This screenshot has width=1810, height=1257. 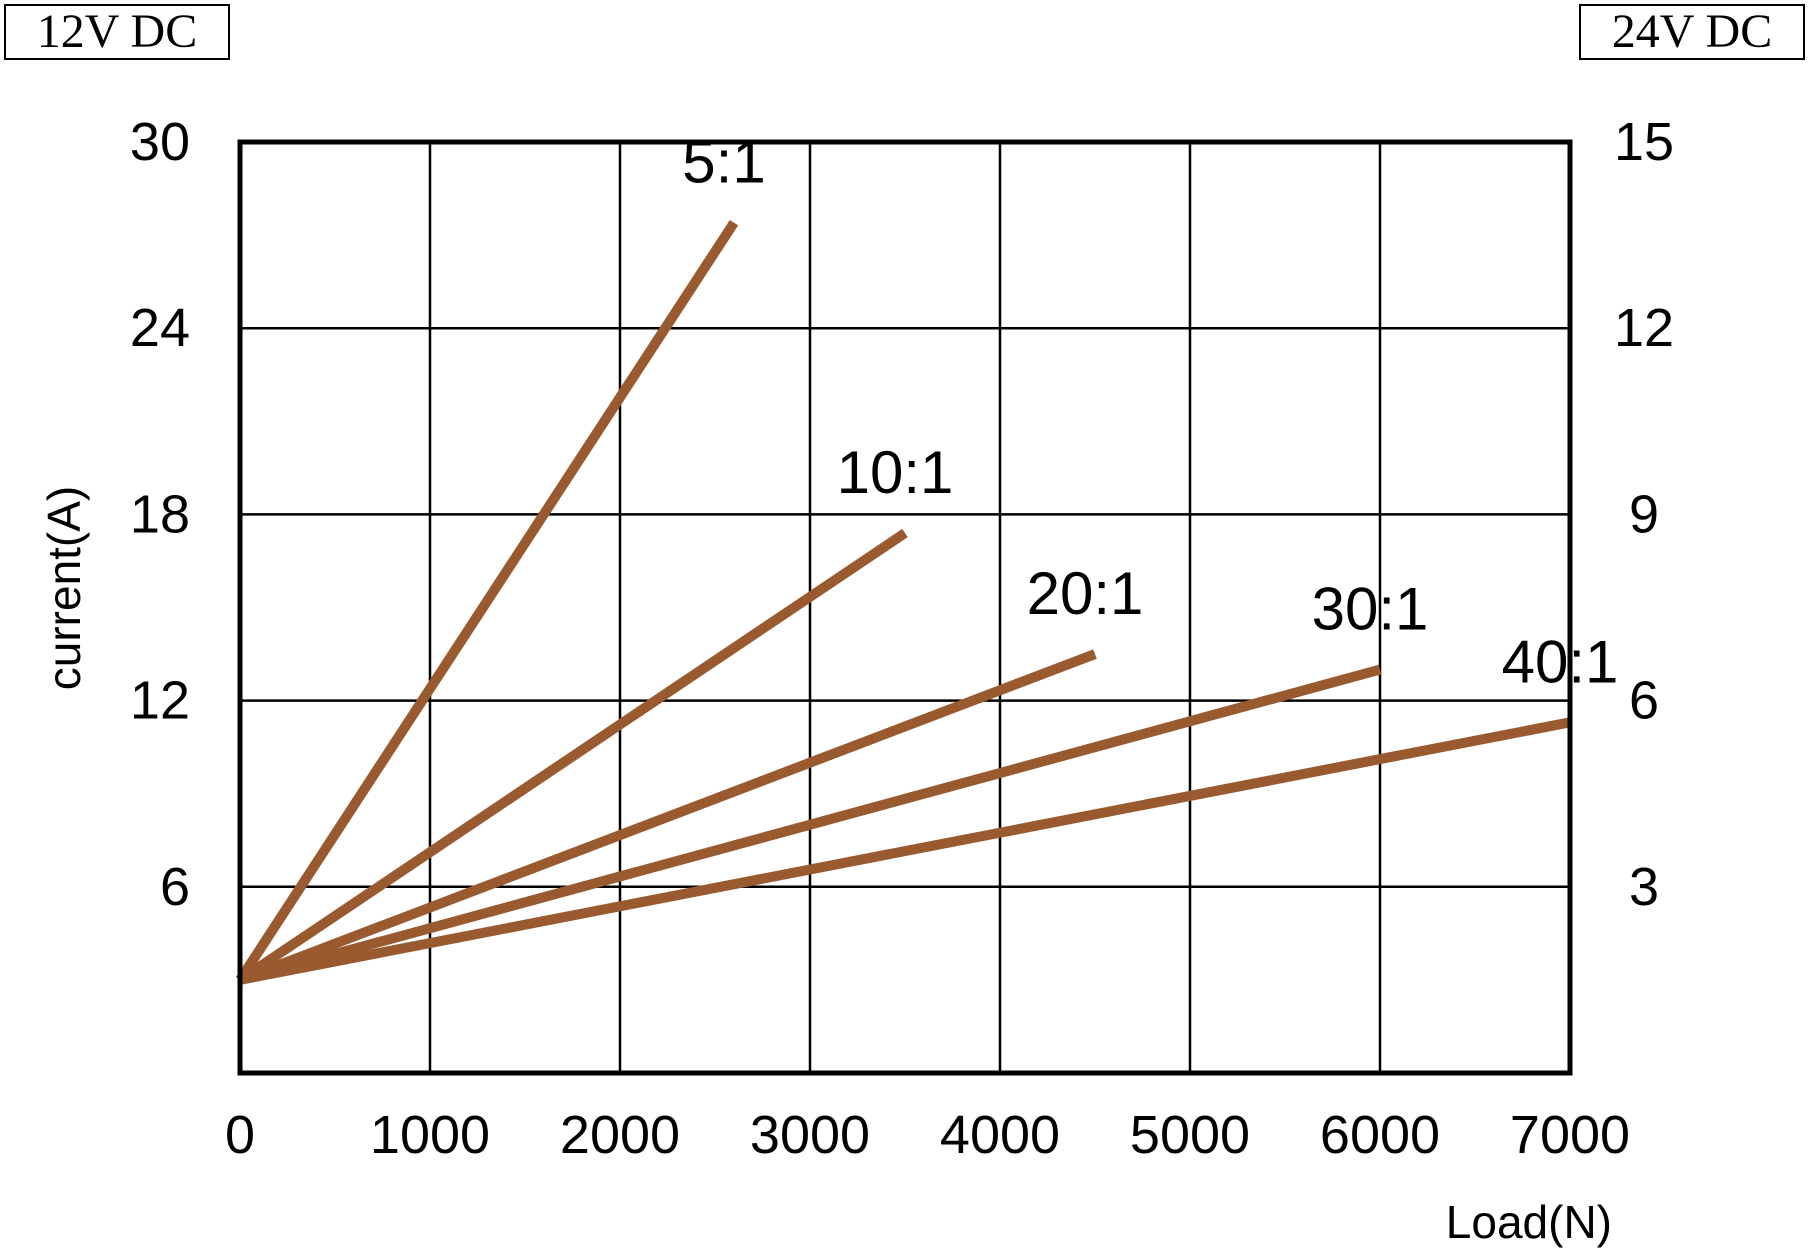 I want to click on y-tick-label: 30, so click(x=160, y=142).